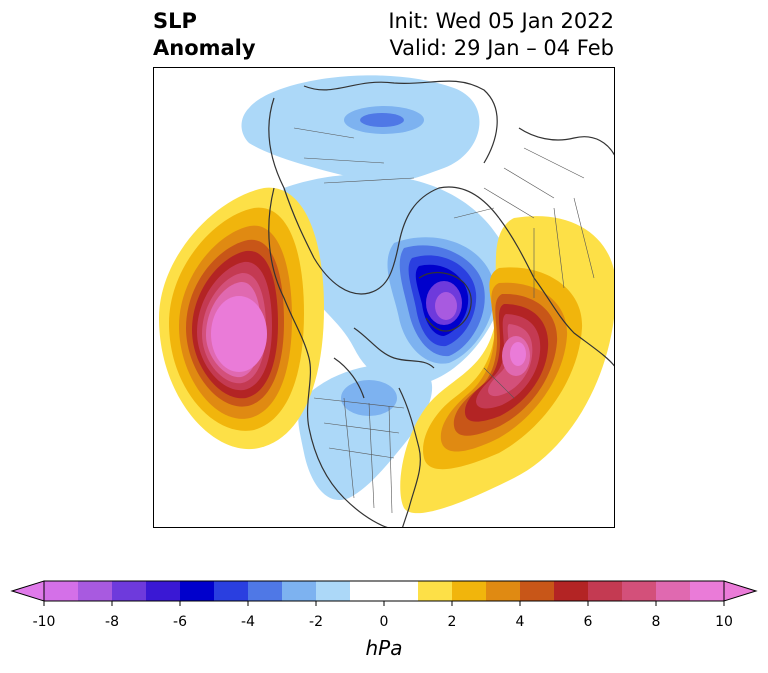  Describe the element at coordinates (248, 622) in the screenshot. I see `colorbar-tick-label: -4` at that location.